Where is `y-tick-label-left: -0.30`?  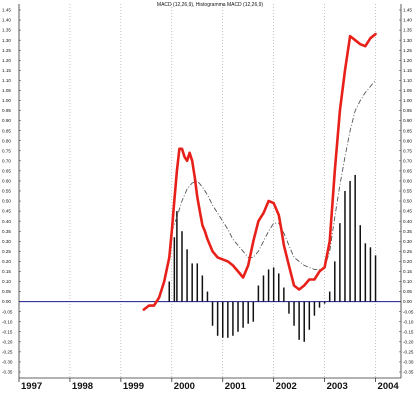 y-tick-label-left: -0.30 is located at coordinates (7, 362).